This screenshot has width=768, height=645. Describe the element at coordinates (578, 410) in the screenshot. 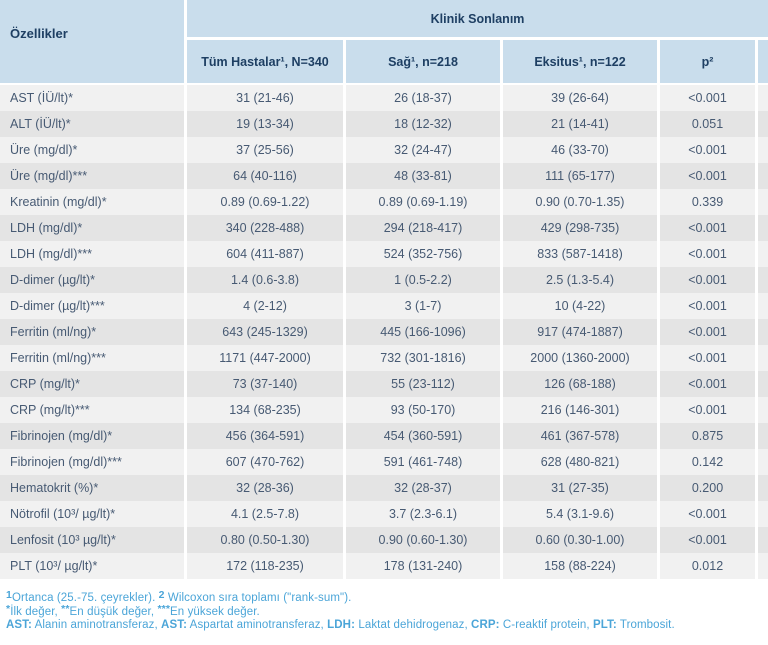

I see `cell-value: 216 (146-301)` at that location.